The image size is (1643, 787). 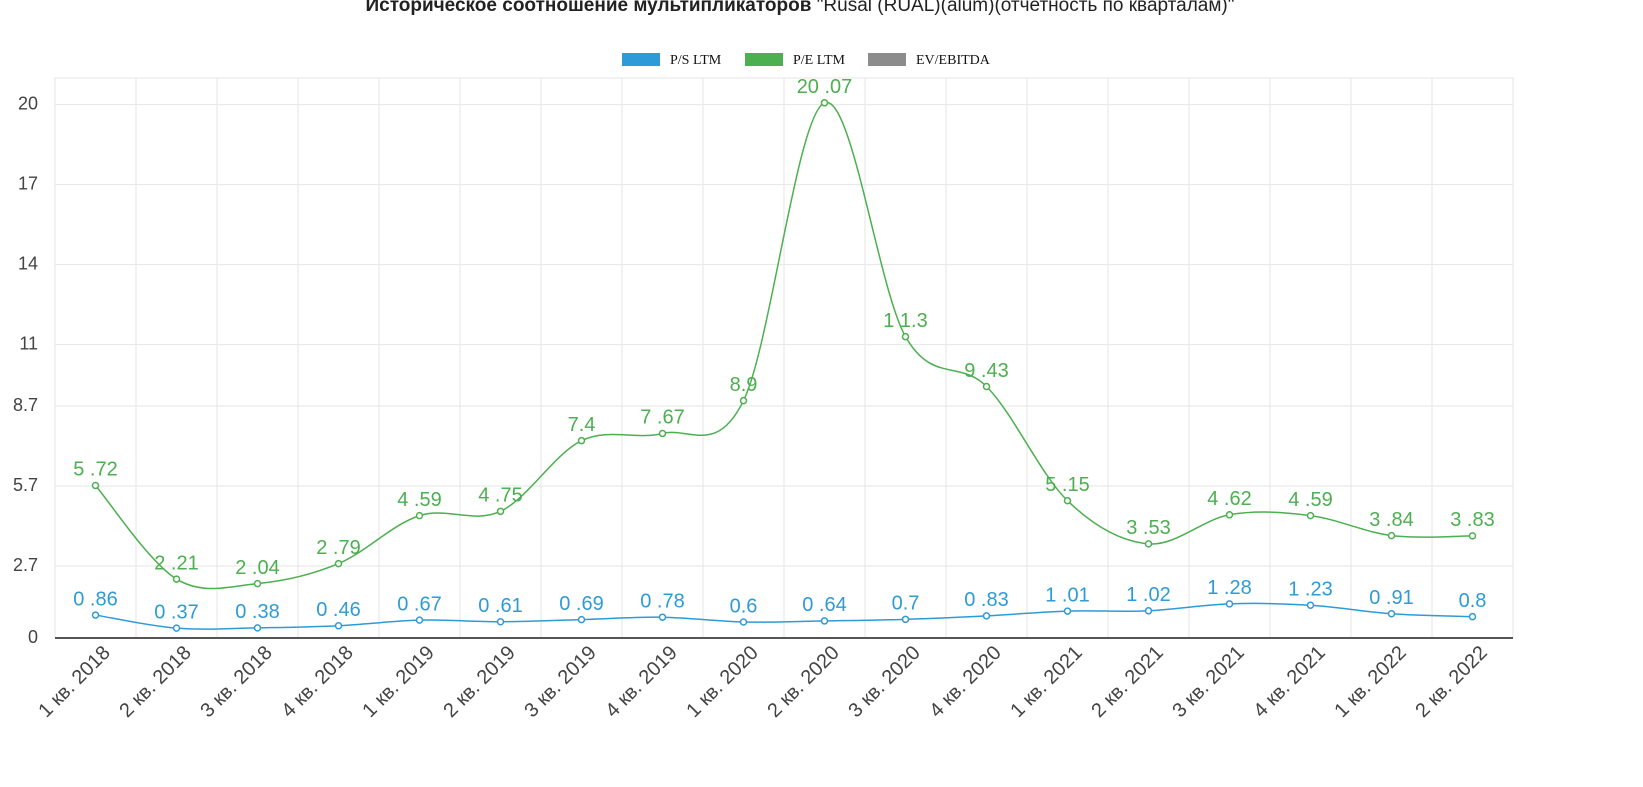 What do you see at coordinates (28, 183) in the screenshot?
I see `y-tick-label: 17` at bounding box center [28, 183].